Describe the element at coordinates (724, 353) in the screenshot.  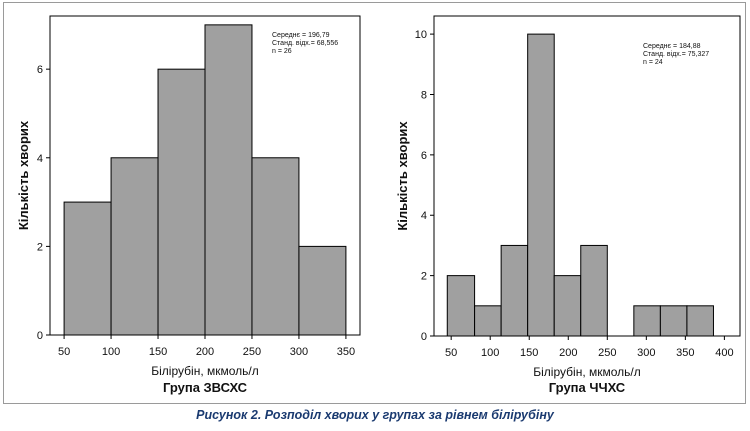
I see `x-tick-label: 400` at that location.